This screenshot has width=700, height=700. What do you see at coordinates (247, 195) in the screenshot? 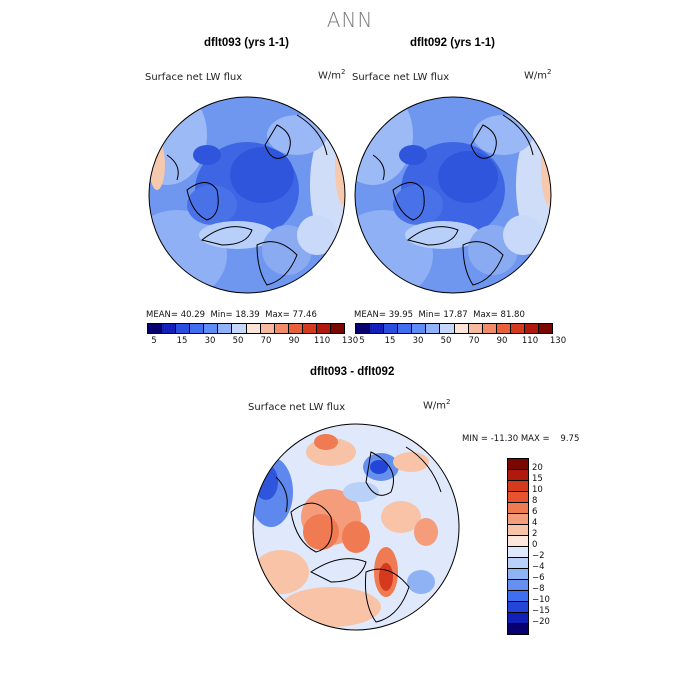
I see `left-polar-map` at bounding box center [247, 195].